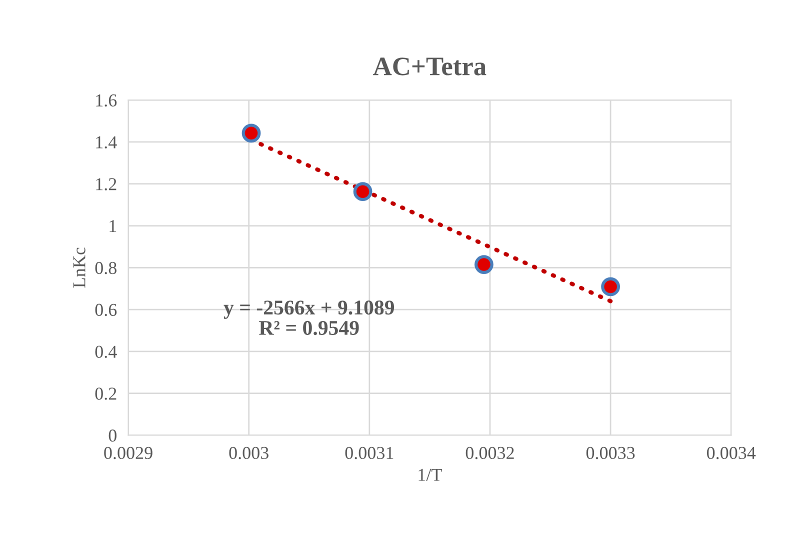  What do you see at coordinates (106, 184) in the screenshot?
I see `y-tick-label: 1.2` at bounding box center [106, 184].